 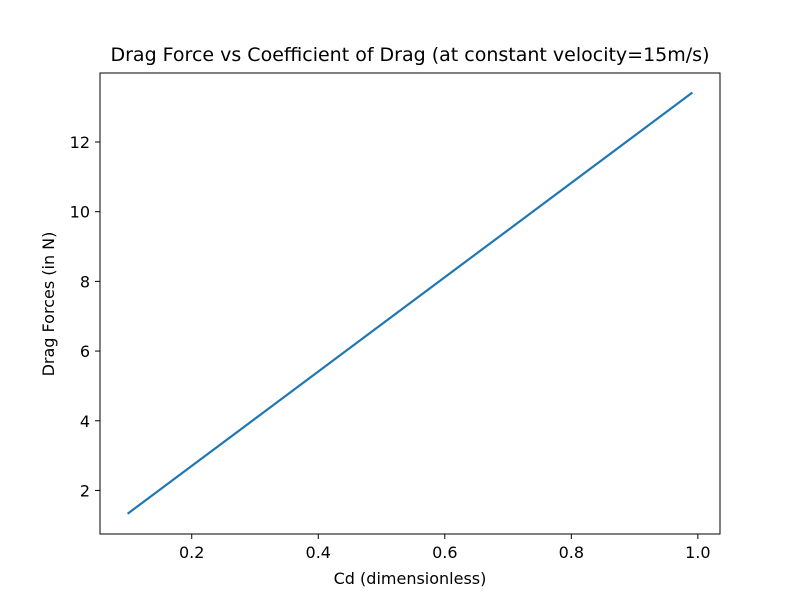 I want to click on x-tick-label: 0.8, so click(x=571, y=552).